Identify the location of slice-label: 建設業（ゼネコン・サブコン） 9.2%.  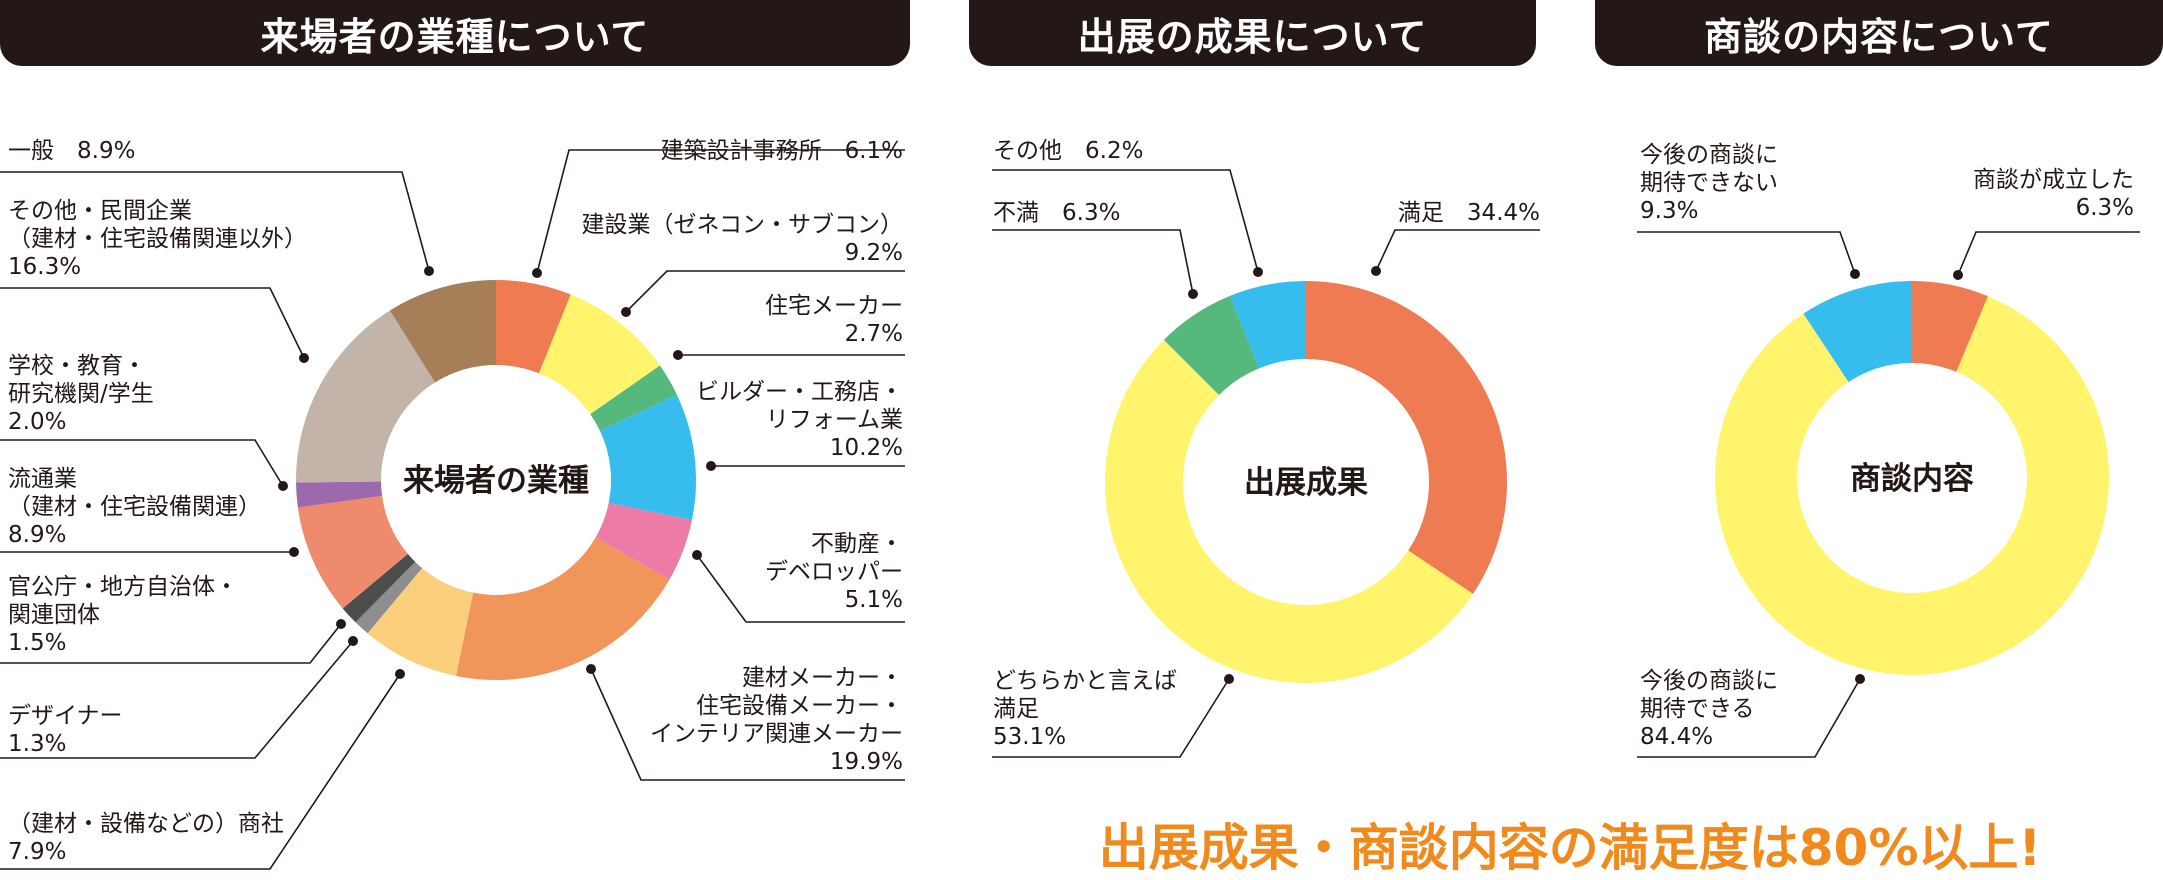
(742, 239).